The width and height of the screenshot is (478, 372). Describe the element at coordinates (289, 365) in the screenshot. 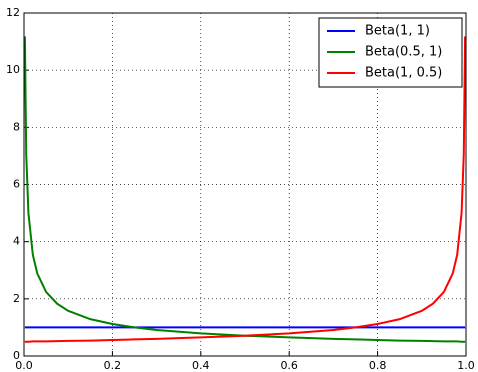

I see `x-tick-label: 0.6` at that location.